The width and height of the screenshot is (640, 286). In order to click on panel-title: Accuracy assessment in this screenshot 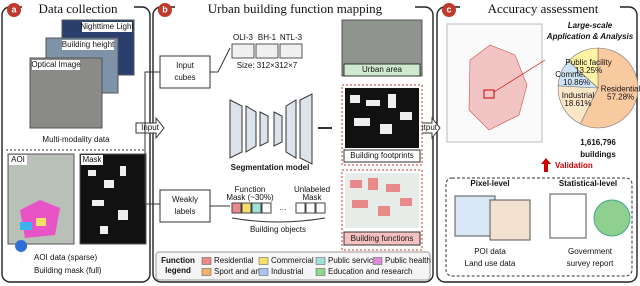, I will do `click(543, 8)`.